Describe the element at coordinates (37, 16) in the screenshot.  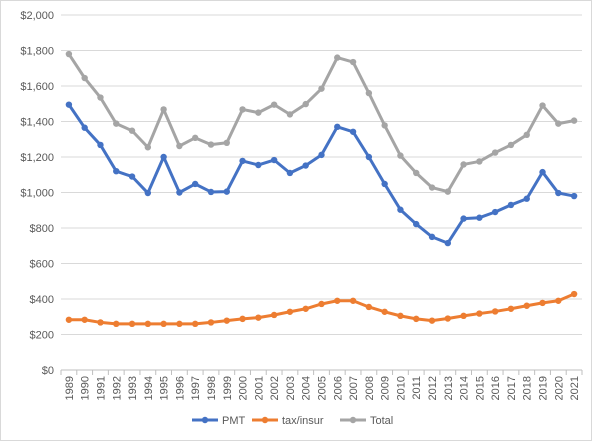
I see `y-tick-label: $2,000` at that location.